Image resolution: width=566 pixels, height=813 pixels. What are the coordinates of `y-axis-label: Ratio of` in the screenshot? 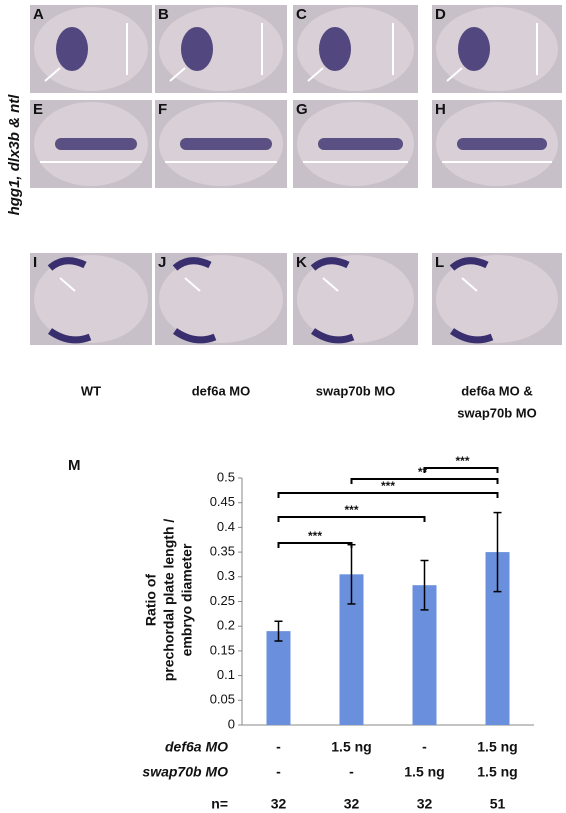 It's located at (151, 600).